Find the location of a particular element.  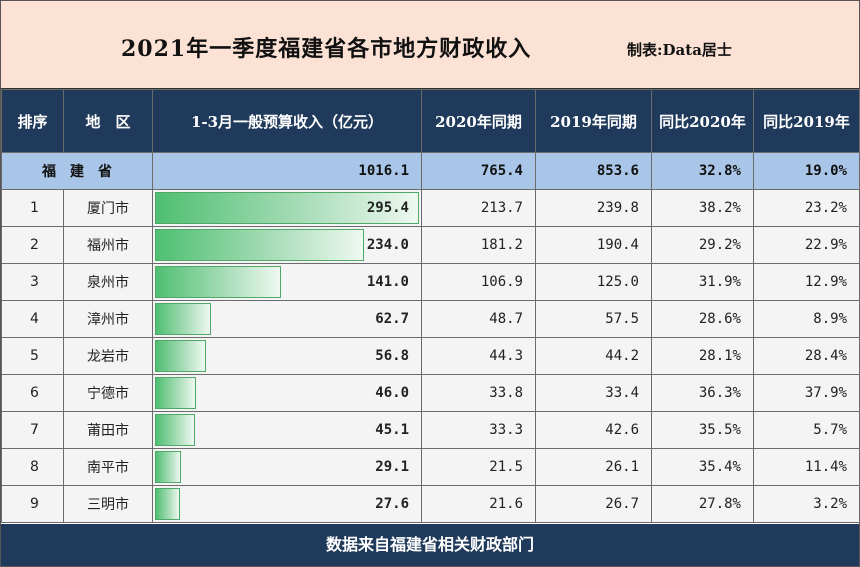

revenue-2021-value: 234.0 is located at coordinates (287, 245).